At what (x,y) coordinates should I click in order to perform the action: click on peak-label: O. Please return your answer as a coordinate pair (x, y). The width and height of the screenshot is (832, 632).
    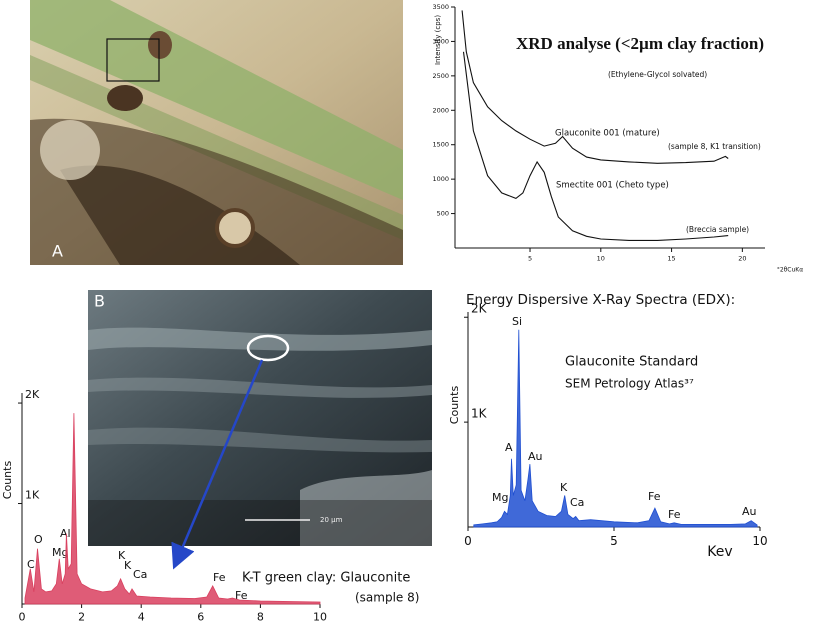
    Looking at the image, I should click on (38, 539).